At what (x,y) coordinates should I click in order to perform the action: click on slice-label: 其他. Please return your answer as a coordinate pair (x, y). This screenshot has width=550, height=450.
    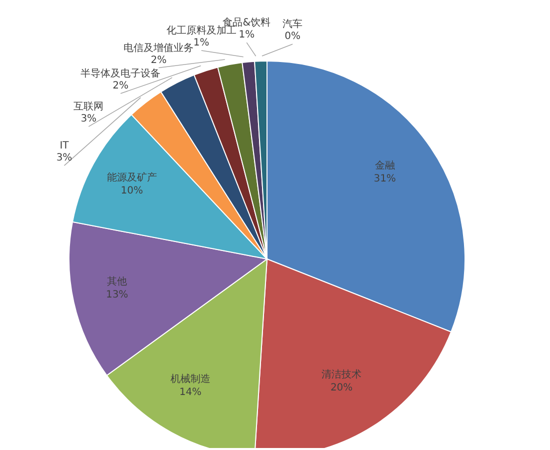
    Looking at the image, I should click on (117, 281).